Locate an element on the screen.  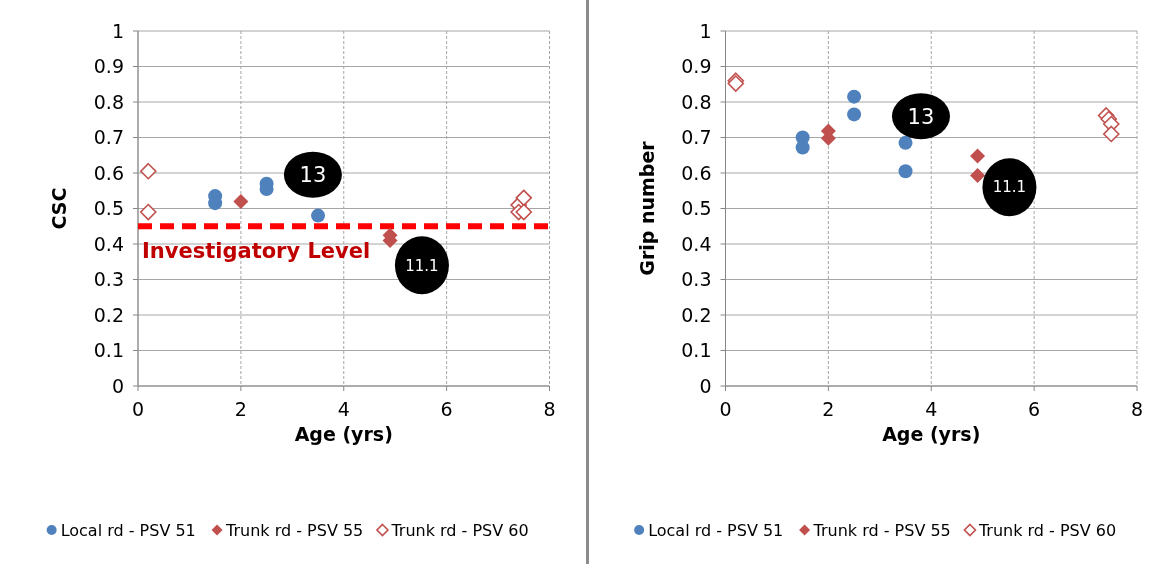
y-axis-title: CSC is located at coordinates (59, 208).